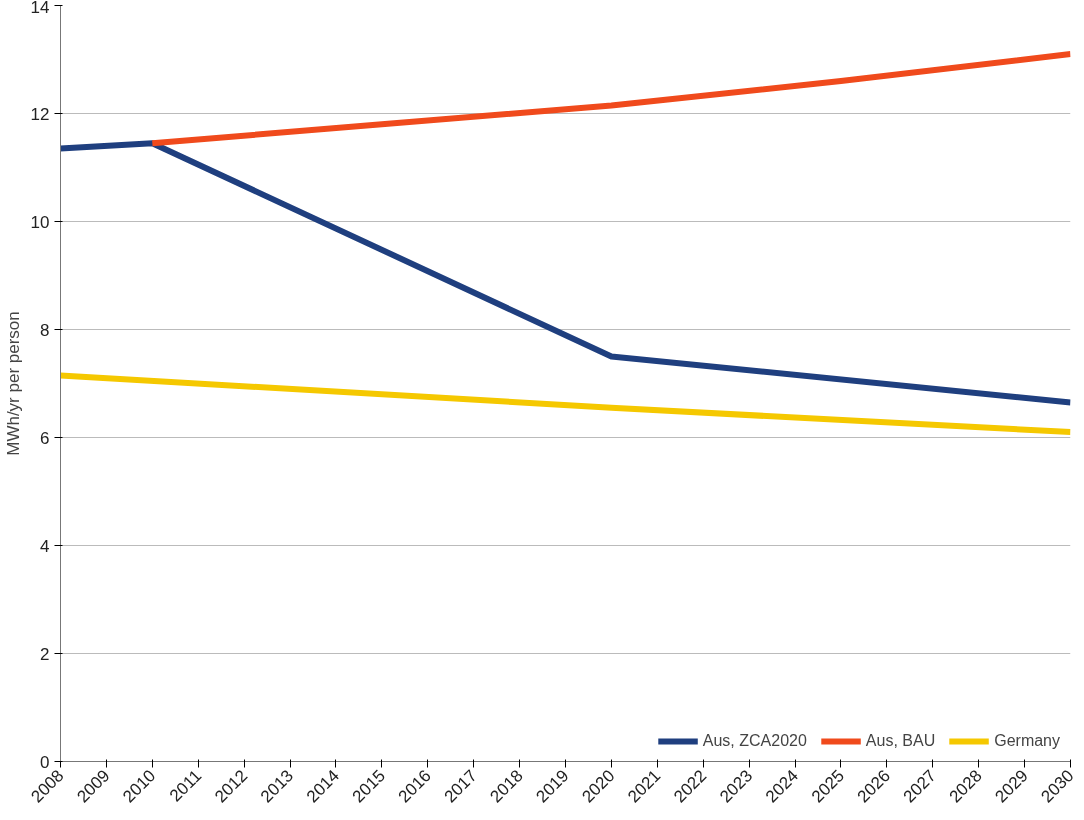  Describe the element at coordinates (45, 654) in the screenshot. I see `y-tick-label: 2` at that location.